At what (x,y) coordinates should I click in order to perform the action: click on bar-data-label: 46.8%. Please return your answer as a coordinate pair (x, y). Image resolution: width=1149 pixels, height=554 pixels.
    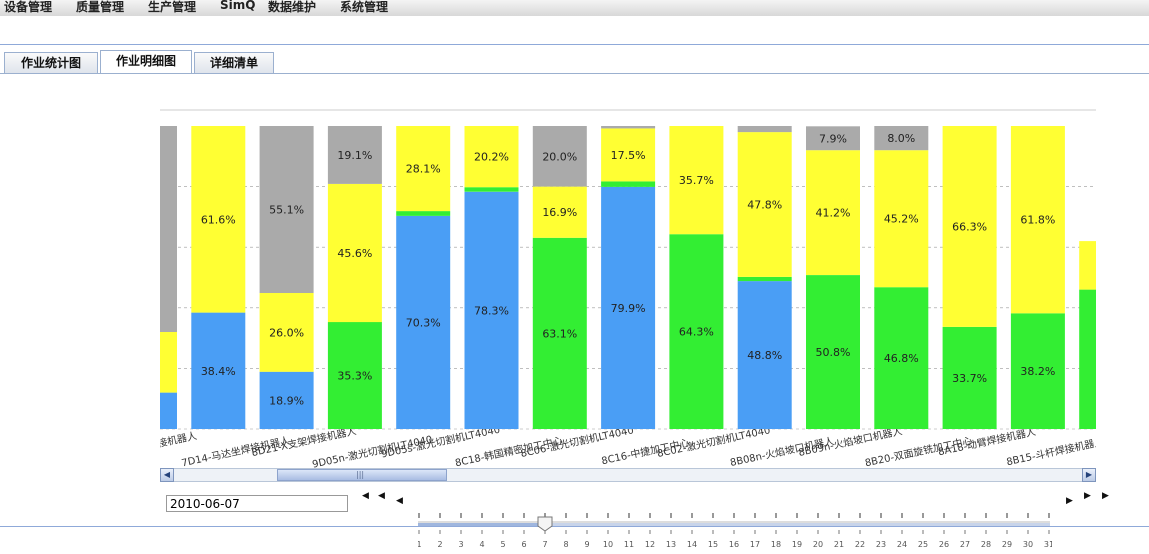
    Looking at the image, I should click on (901, 358).